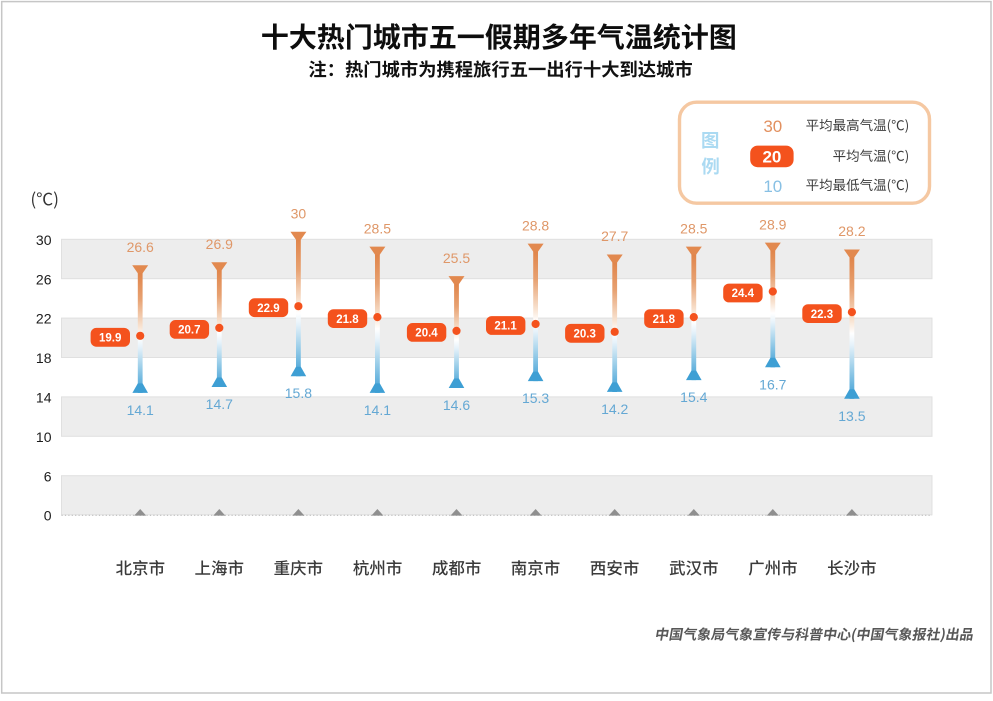 The image size is (993, 701). Describe the element at coordinates (614, 409) in the screenshot. I see `svg-text: 14.2` at that location.